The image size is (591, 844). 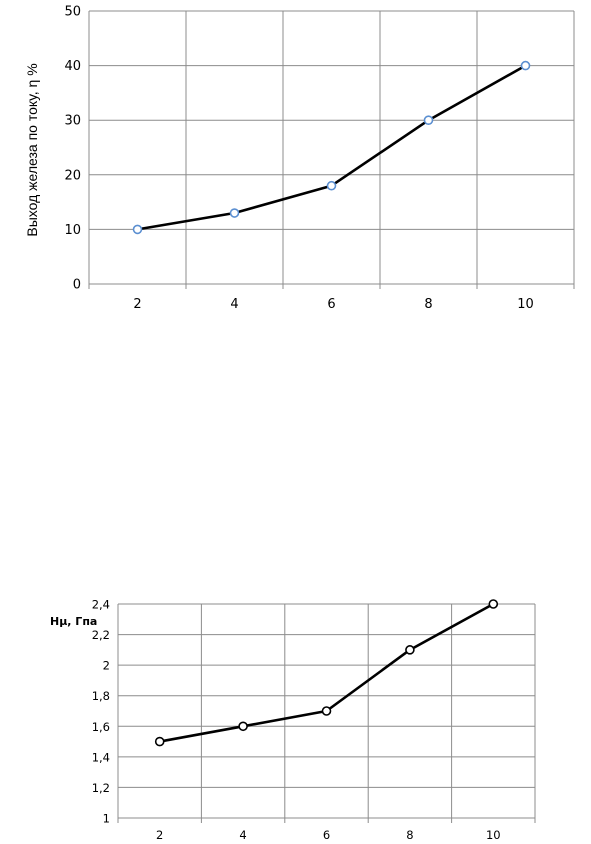 I want to click on y-axis-label: Hμ, Гпа, so click(x=73, y=621).